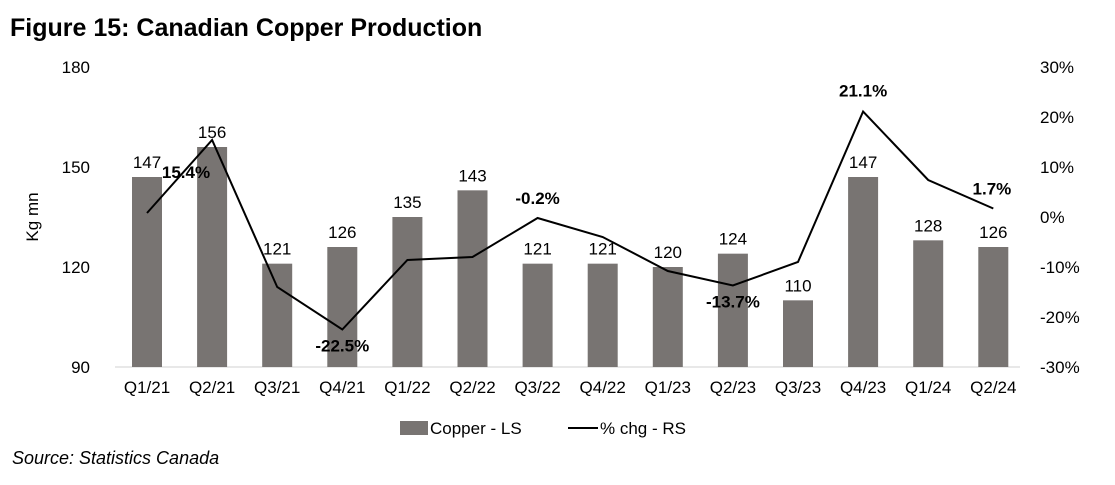 The image size is (1115, 485). What do you see at coordinates (1060, 367) in the screenshot?
I see `right-tick-label: -30%` at bounding box center [1060, 367].